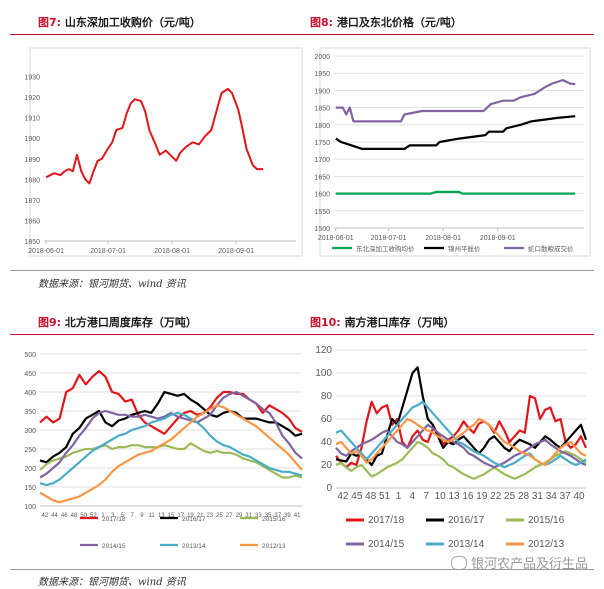 The height and width of the screenshot is (589, 604). What do you see at coordinates (322, 212) in the screenshot?
I see `y-tick-label: 1550` at bounding box center [322, 212].